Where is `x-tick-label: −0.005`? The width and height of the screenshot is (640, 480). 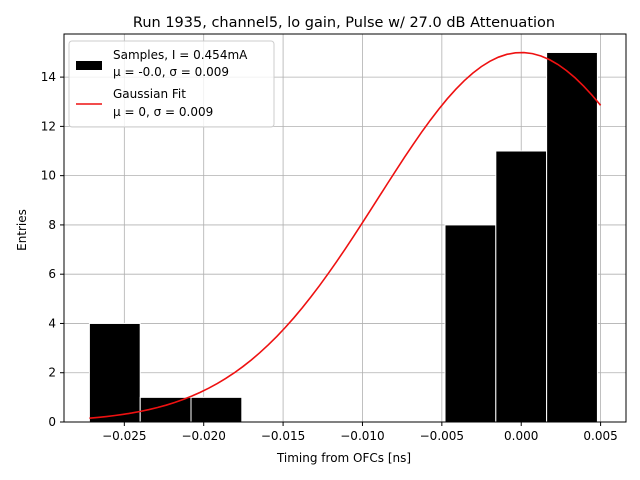
x-tick-label: −0.005 is located at coordinates (442, 436).